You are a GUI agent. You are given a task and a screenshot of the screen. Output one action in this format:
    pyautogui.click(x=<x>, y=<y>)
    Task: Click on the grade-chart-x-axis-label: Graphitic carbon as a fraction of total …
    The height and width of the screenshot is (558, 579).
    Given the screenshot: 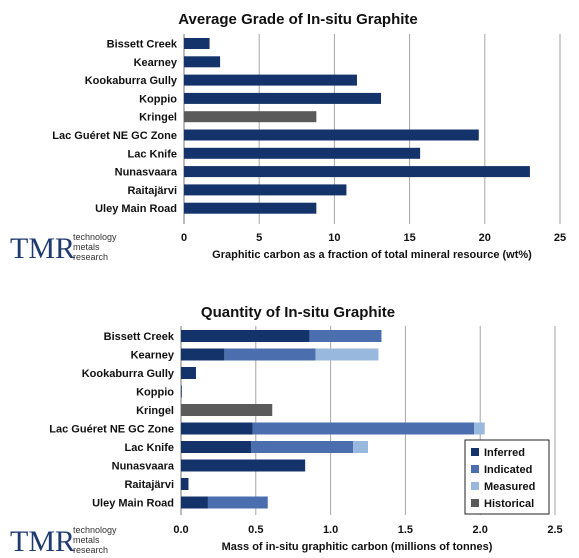 What is the action you would take?
    pyautogui.click(x=372, y=255)
    